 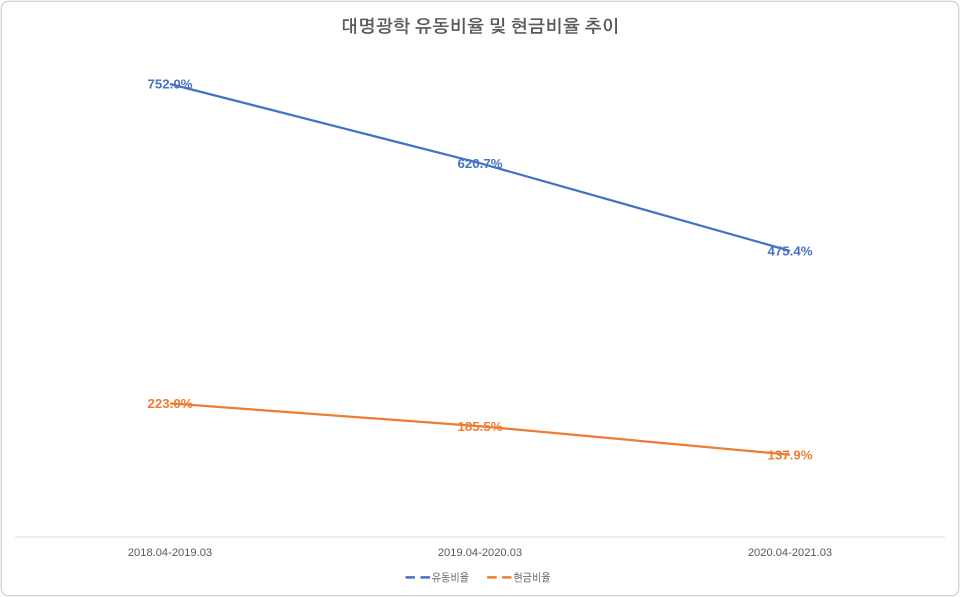 I want to click on svg-text: 223.0%, so click(x=169, y=403).